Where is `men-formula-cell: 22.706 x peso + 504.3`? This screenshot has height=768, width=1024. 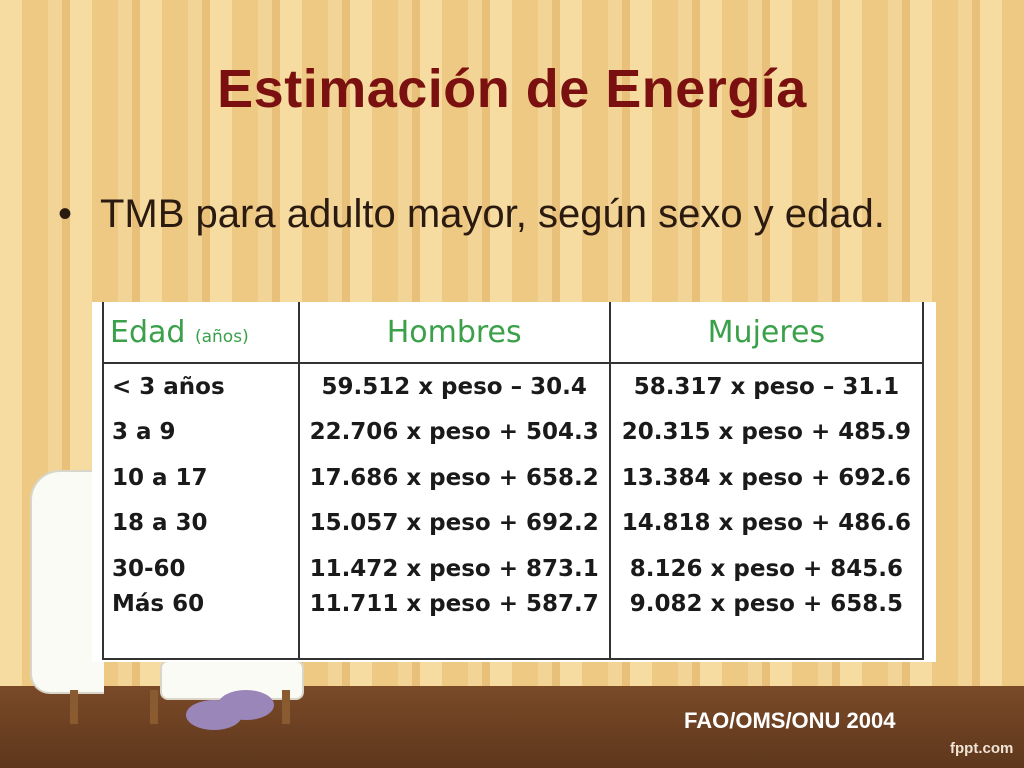
men-formula-cell: 22.706 x peso + 504.3 is located at coordinates (454, 432).